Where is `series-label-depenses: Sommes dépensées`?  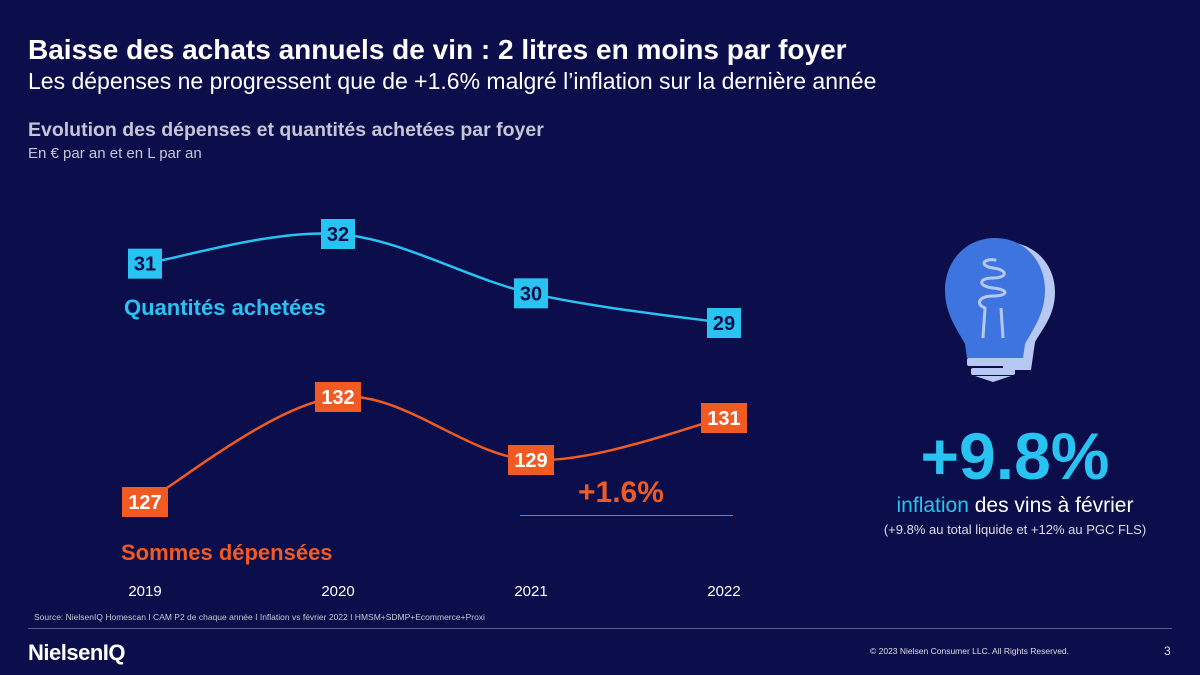
series-label-depenses: Sommes dépensées is located at coordinates (227, 552).